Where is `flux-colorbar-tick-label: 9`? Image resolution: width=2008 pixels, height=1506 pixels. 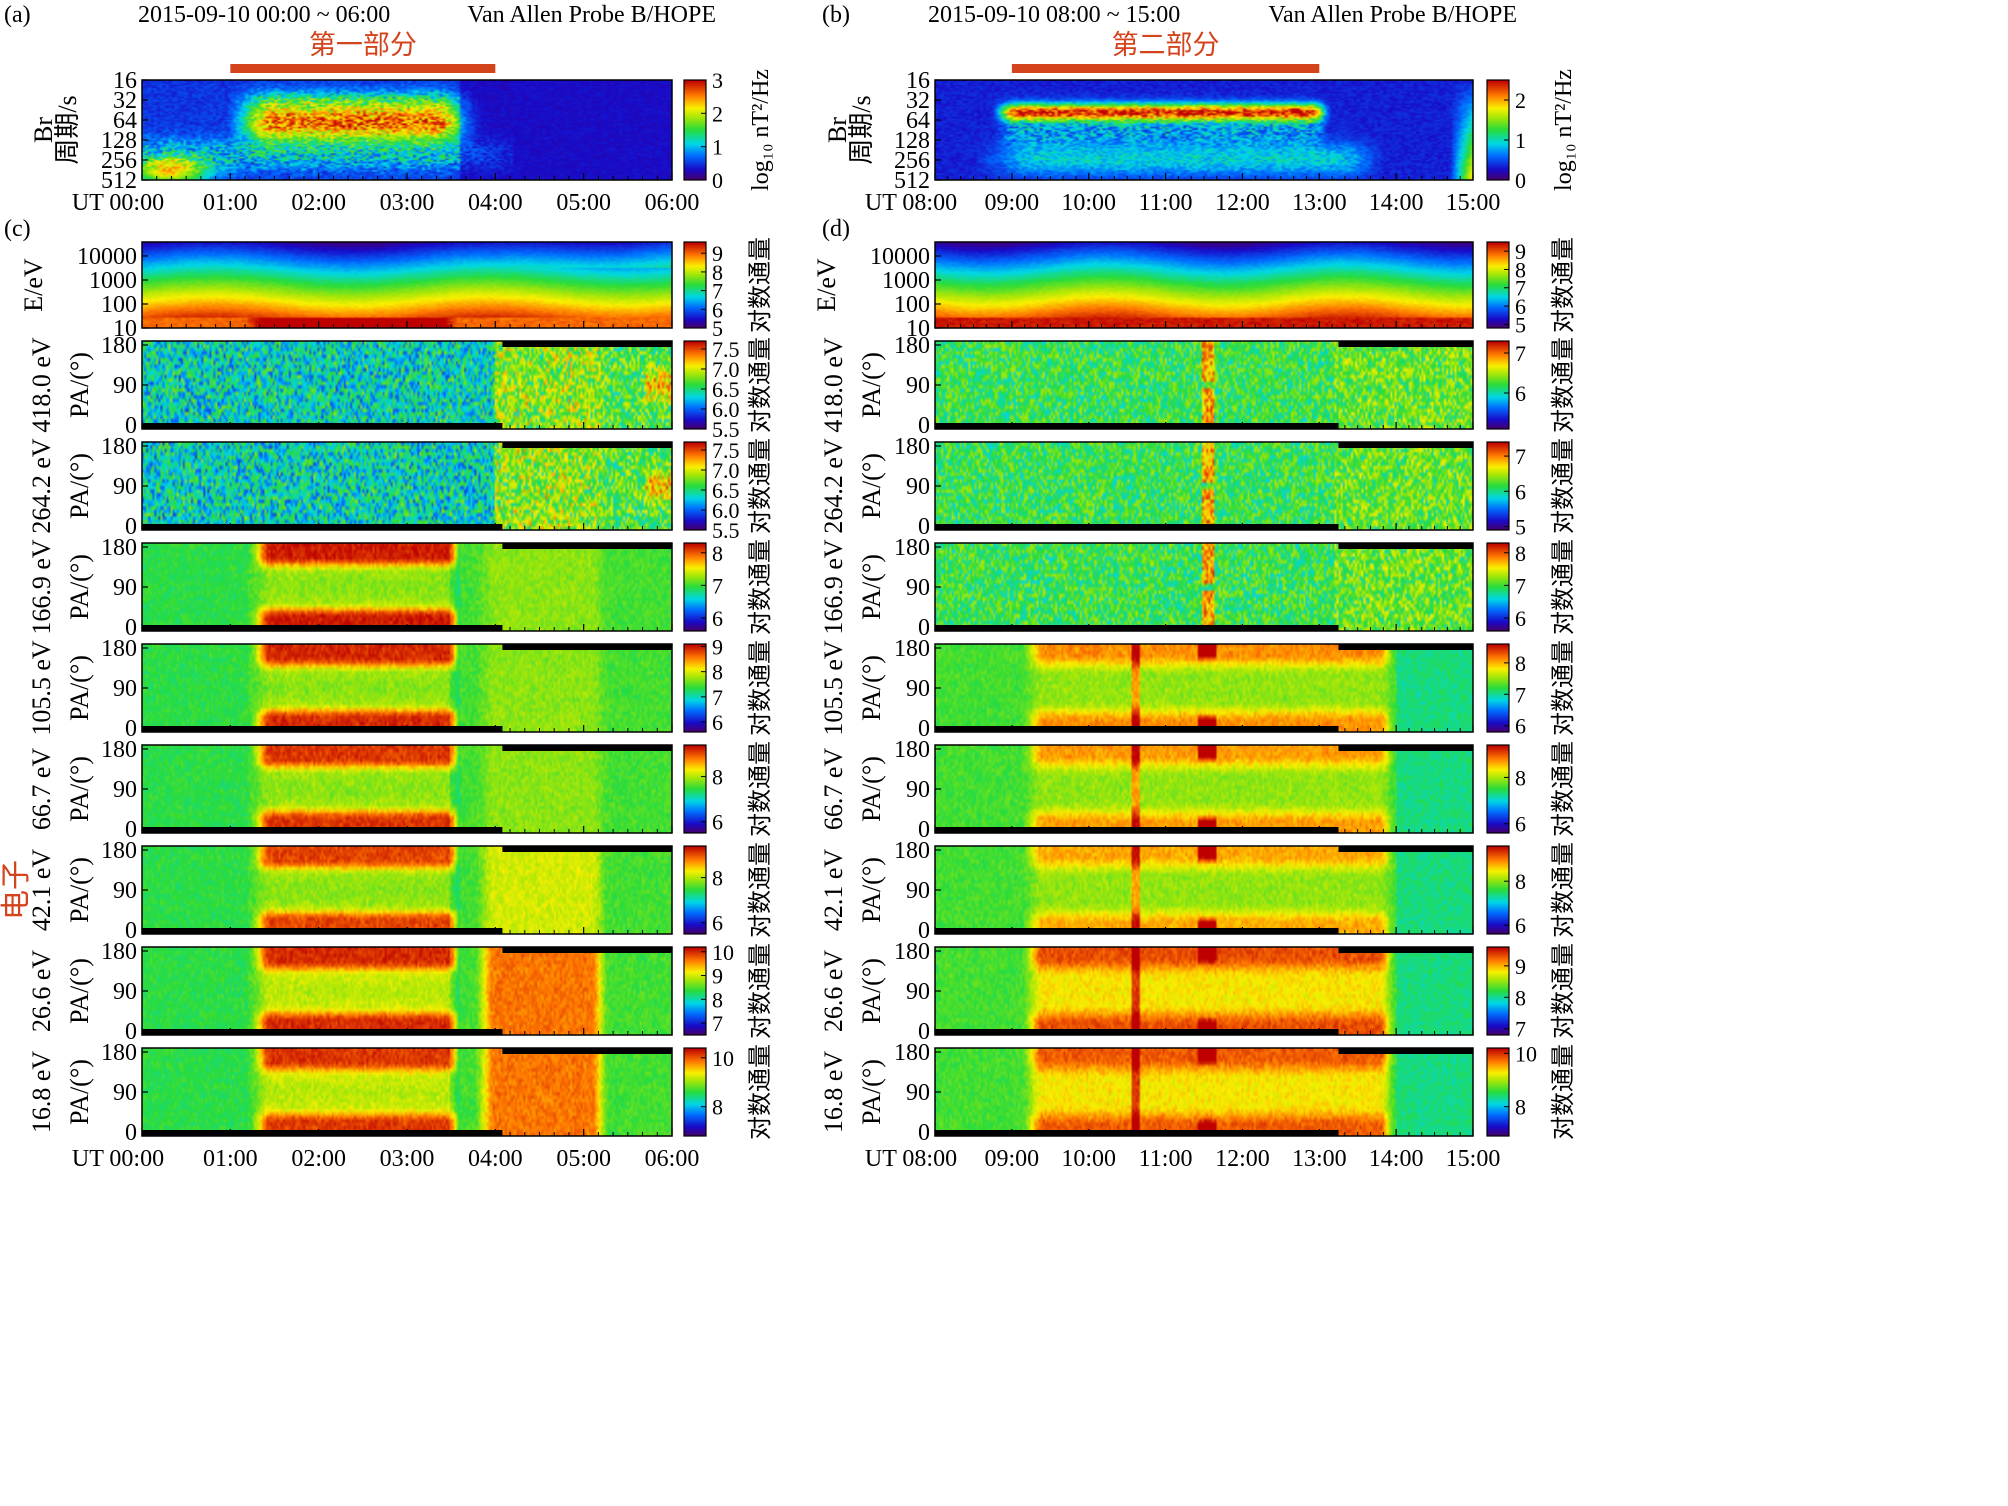
flux-colorbar-tick-label: 9 is located at coordinates (1520, 966).